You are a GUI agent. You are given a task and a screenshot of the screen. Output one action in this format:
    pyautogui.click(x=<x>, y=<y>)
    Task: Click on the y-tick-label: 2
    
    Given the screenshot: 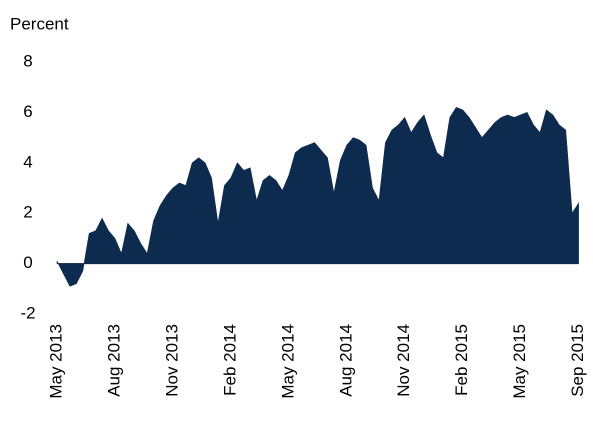 What is the action you would take?
    pyautogui.click(x=27, y=212)
    